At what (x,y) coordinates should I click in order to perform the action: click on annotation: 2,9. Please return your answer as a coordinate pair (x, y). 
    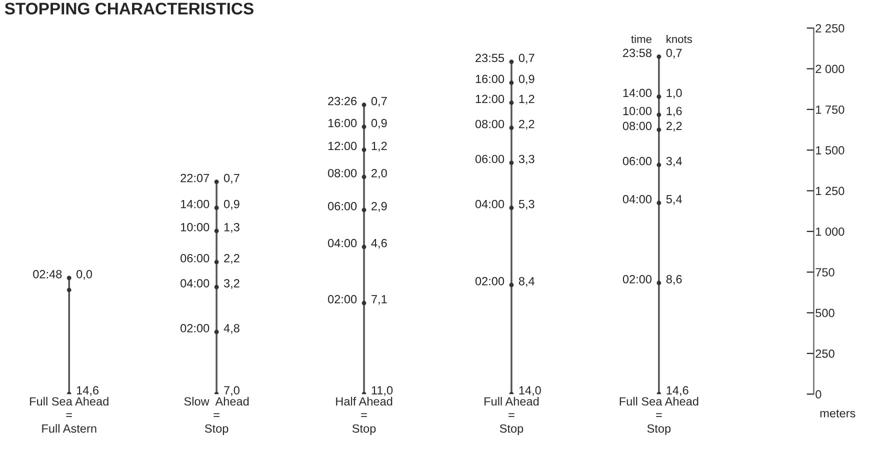
    Looking at the image, I should click on (379, 207).